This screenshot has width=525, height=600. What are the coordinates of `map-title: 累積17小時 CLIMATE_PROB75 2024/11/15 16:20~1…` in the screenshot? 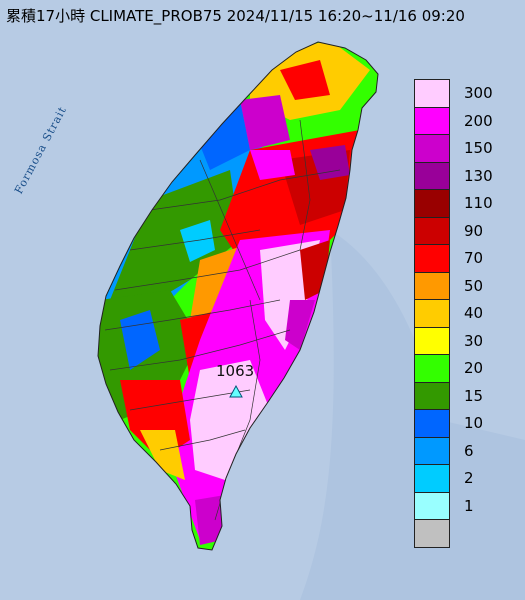 It's located at (235, 16).